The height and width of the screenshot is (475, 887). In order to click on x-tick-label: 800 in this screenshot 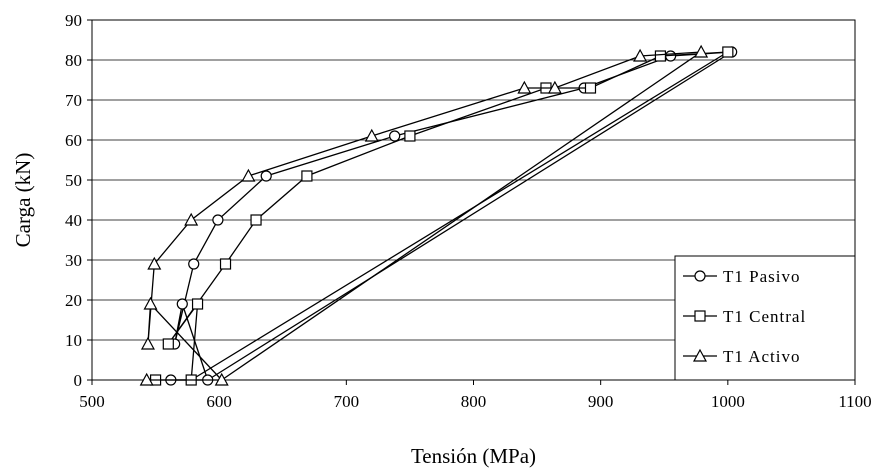, I will do `click(474, 401)`.